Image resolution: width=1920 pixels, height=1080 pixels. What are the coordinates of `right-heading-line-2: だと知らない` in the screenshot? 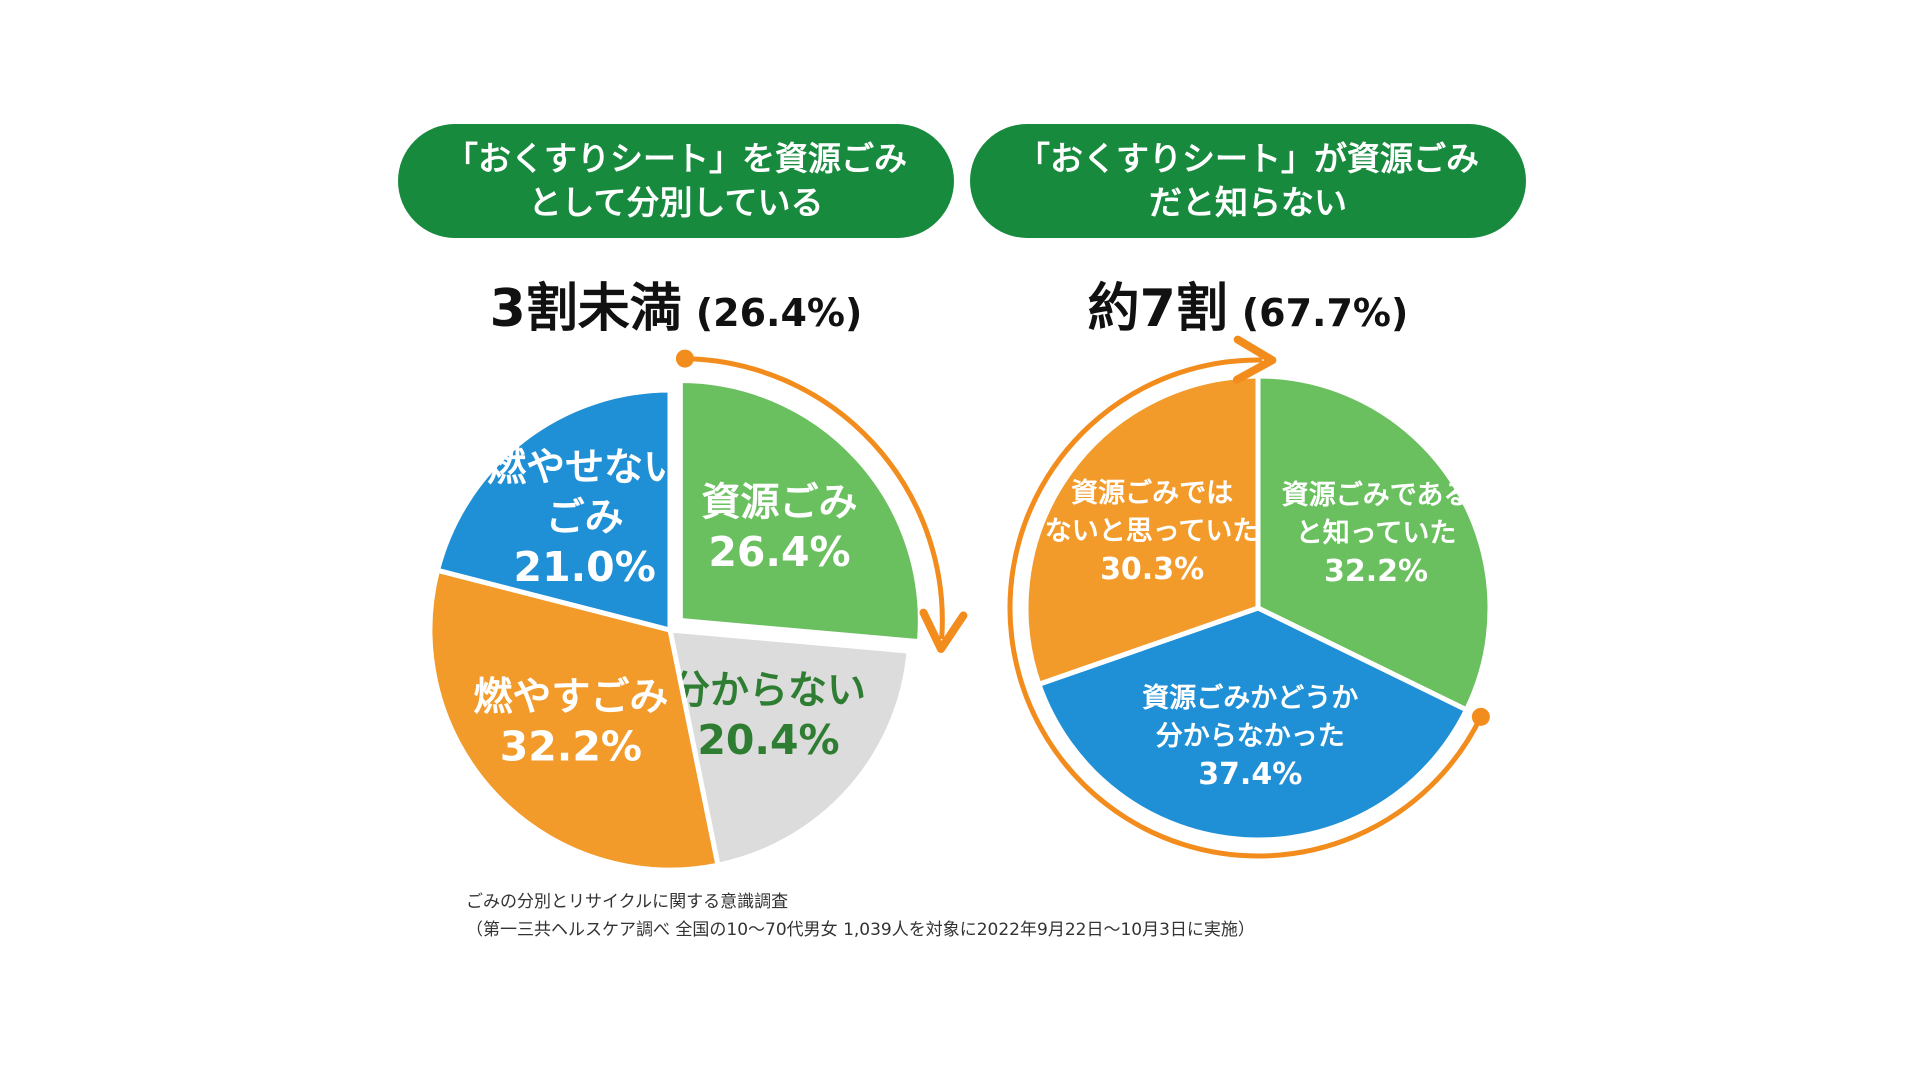 It's located at (1248, 202).